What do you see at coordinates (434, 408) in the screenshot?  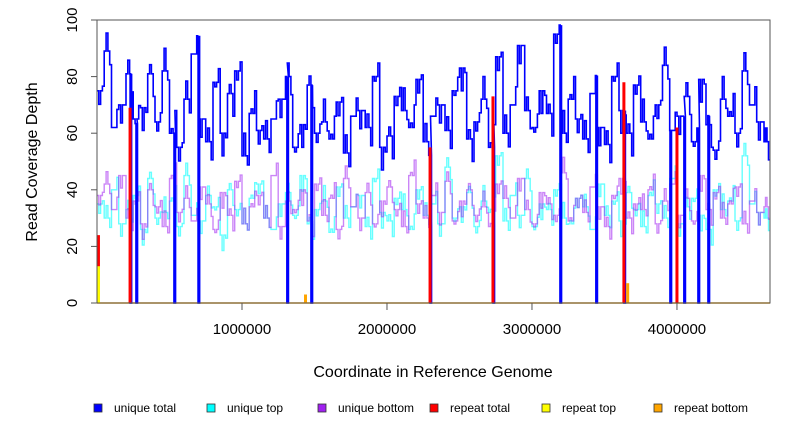 I see `legend-swatch-repeat-total` at bounding box center [434, 408].